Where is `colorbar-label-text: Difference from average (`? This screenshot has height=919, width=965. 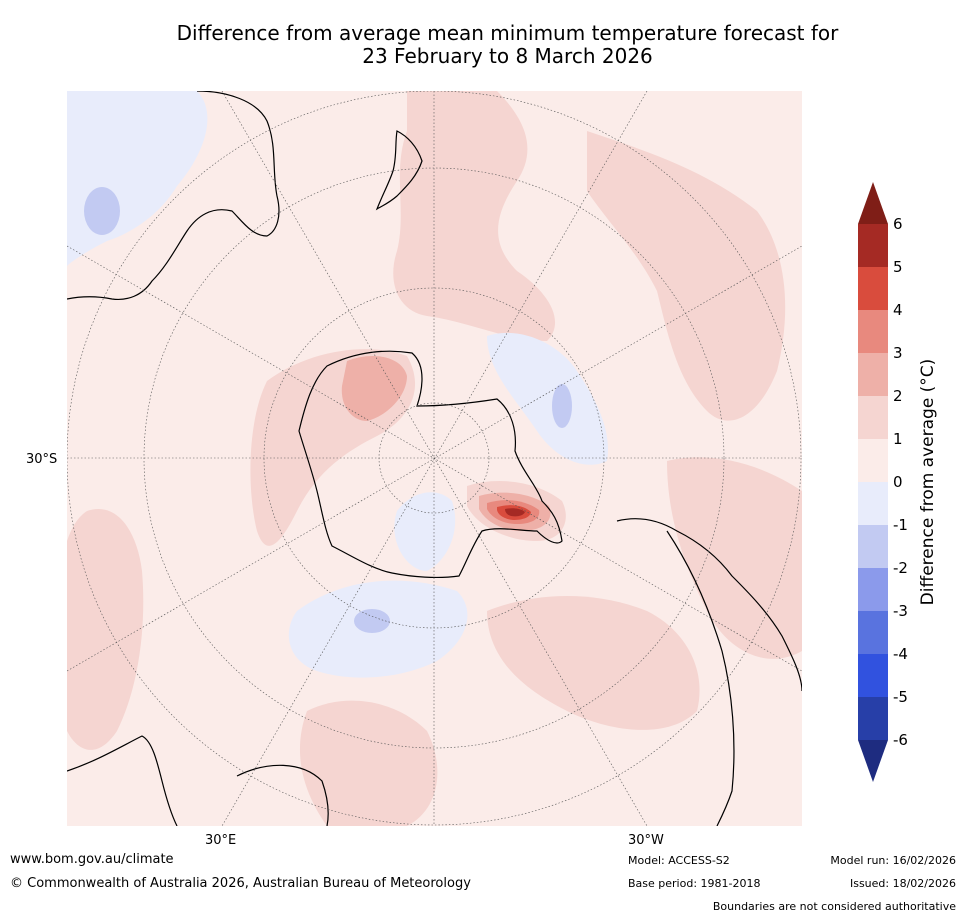
colorbar-label-text: Difference from average ( is located at coordinates (928, 495).